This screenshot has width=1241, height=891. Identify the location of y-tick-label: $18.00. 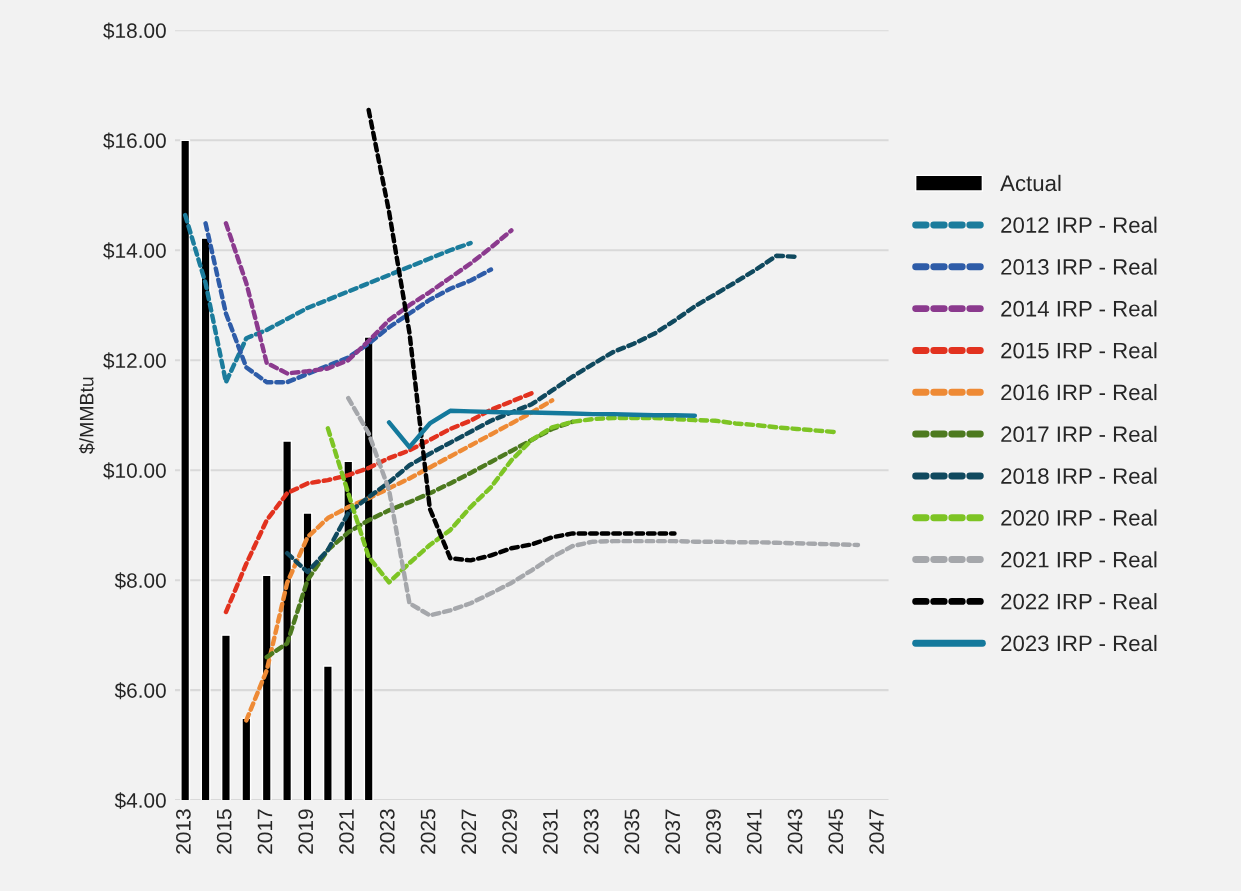
(134, 31).